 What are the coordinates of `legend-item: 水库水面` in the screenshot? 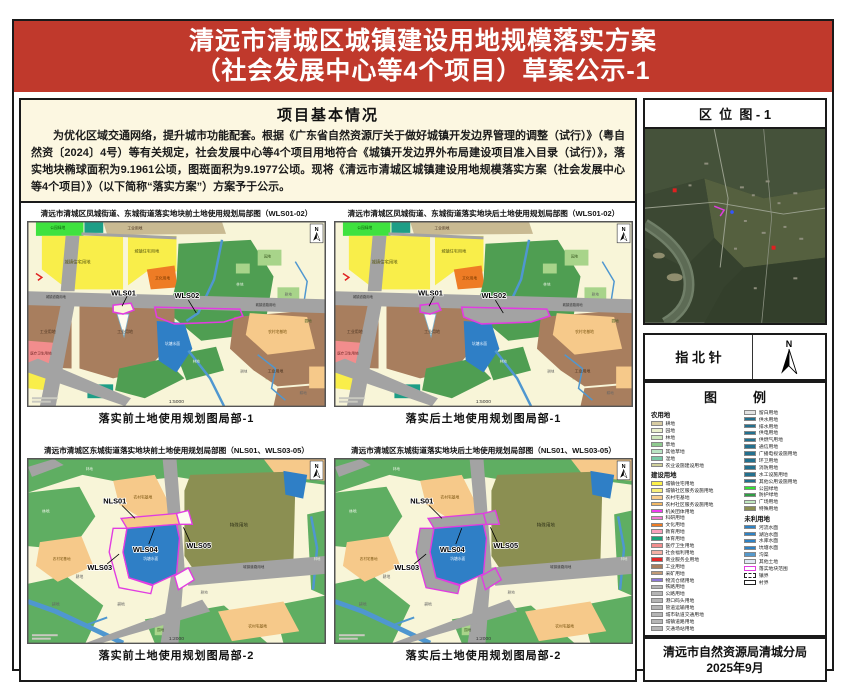 It's located at (782, 540).